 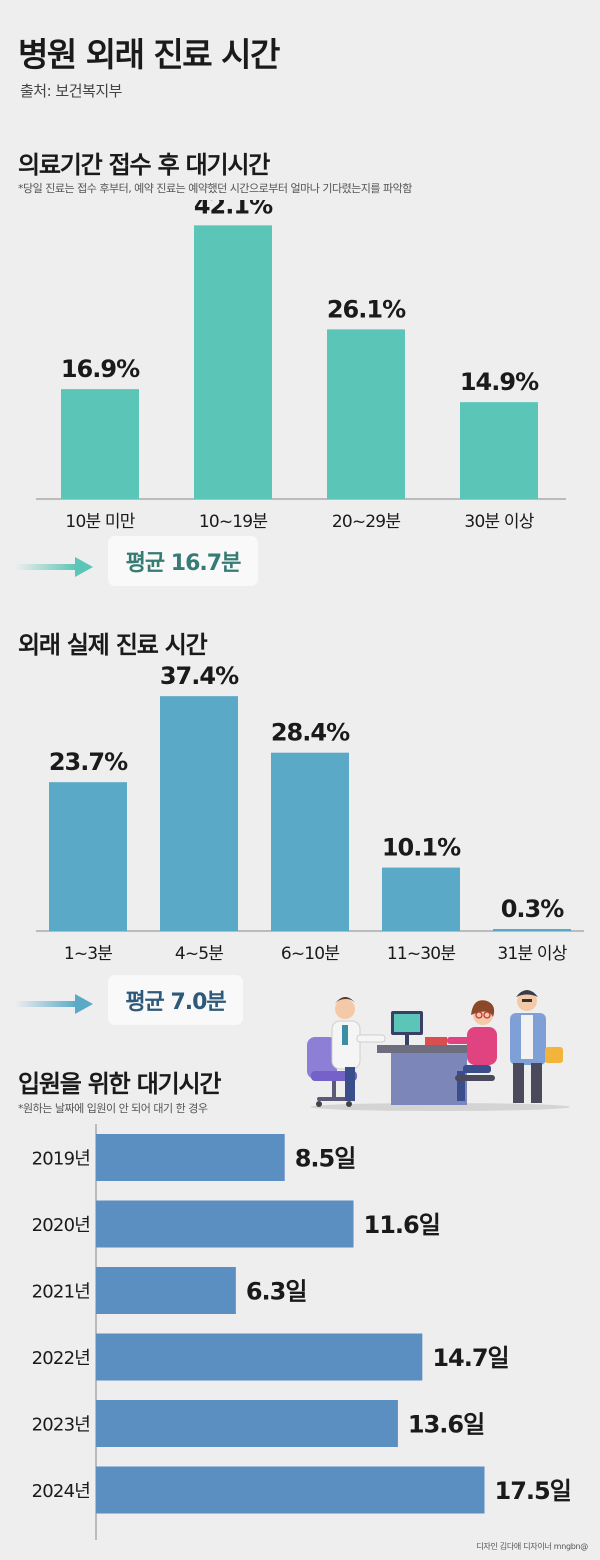 I want to click on section3-note: *원하는 날짜에 입원이 안 되어 대기 한 경우, so click(x=113, y=1108).